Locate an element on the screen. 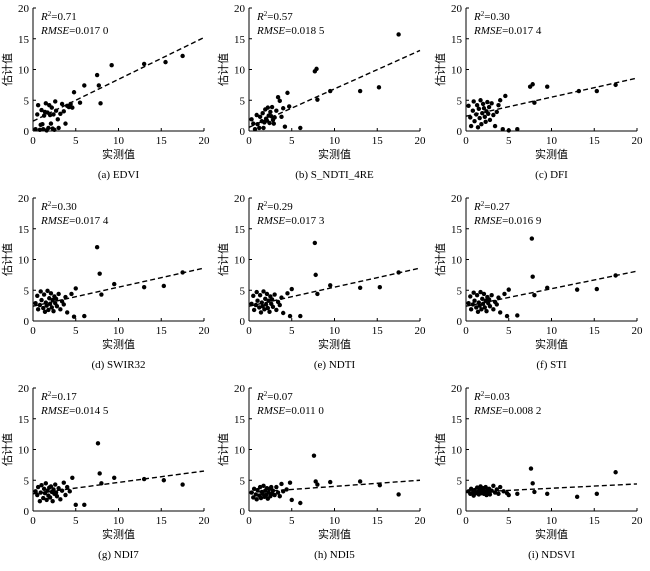  panel-caption: (h) NDI5 is located at coordinates (334, 555).